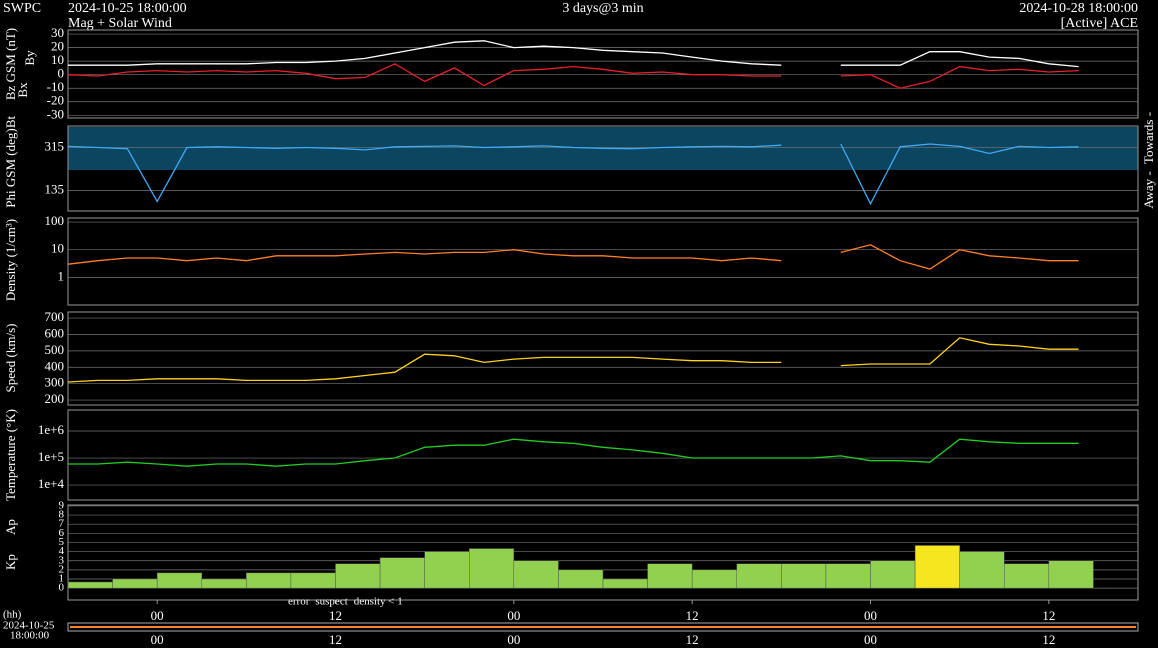 The image size is (1158, 648). Describe the element at coordinates (22, 90) in the screenshot. I see `axis-label: Bx` at that location.